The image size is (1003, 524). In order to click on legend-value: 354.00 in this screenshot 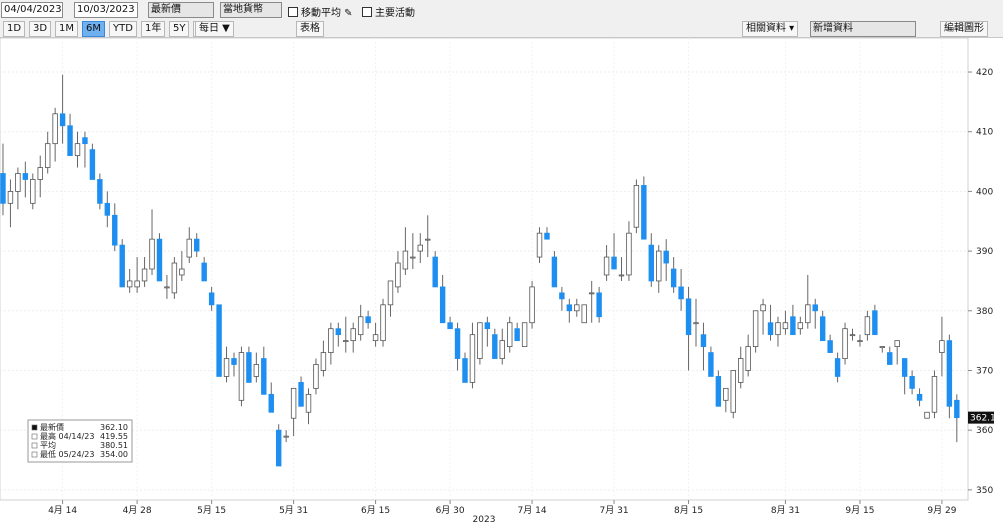, I will do `click(114, 454)`.